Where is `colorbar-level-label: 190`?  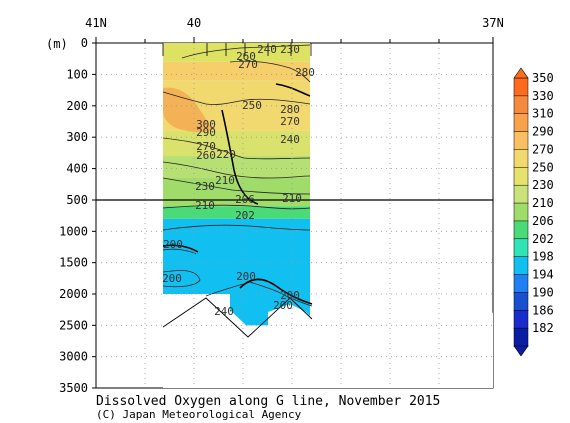 colorbar-level-label: 190 is located at coordinates (543, 292).